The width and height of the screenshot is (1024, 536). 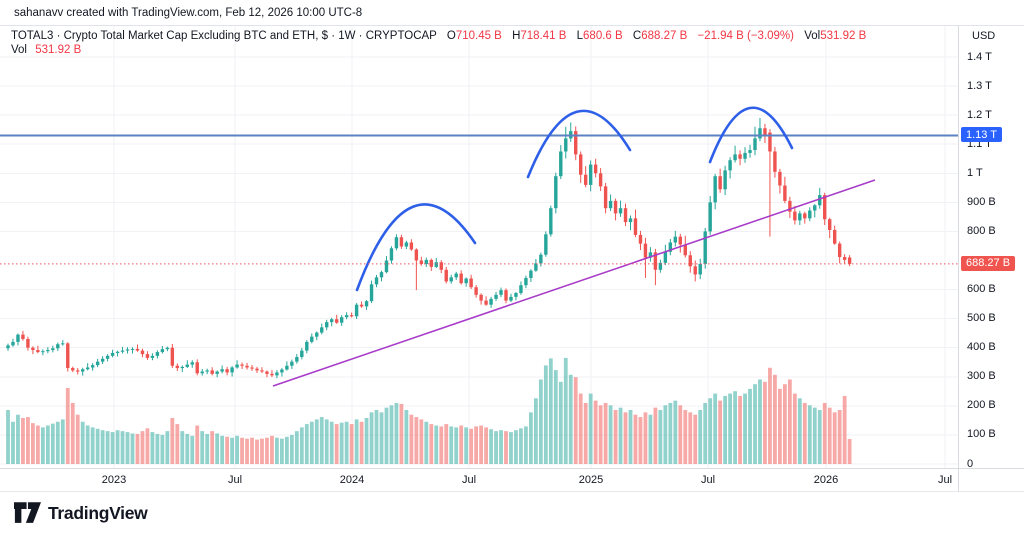 What do you see at coordinates (826, 480) in the screenshot?
I see `time-tick-label: 2026` at bounding box center [826, 480].